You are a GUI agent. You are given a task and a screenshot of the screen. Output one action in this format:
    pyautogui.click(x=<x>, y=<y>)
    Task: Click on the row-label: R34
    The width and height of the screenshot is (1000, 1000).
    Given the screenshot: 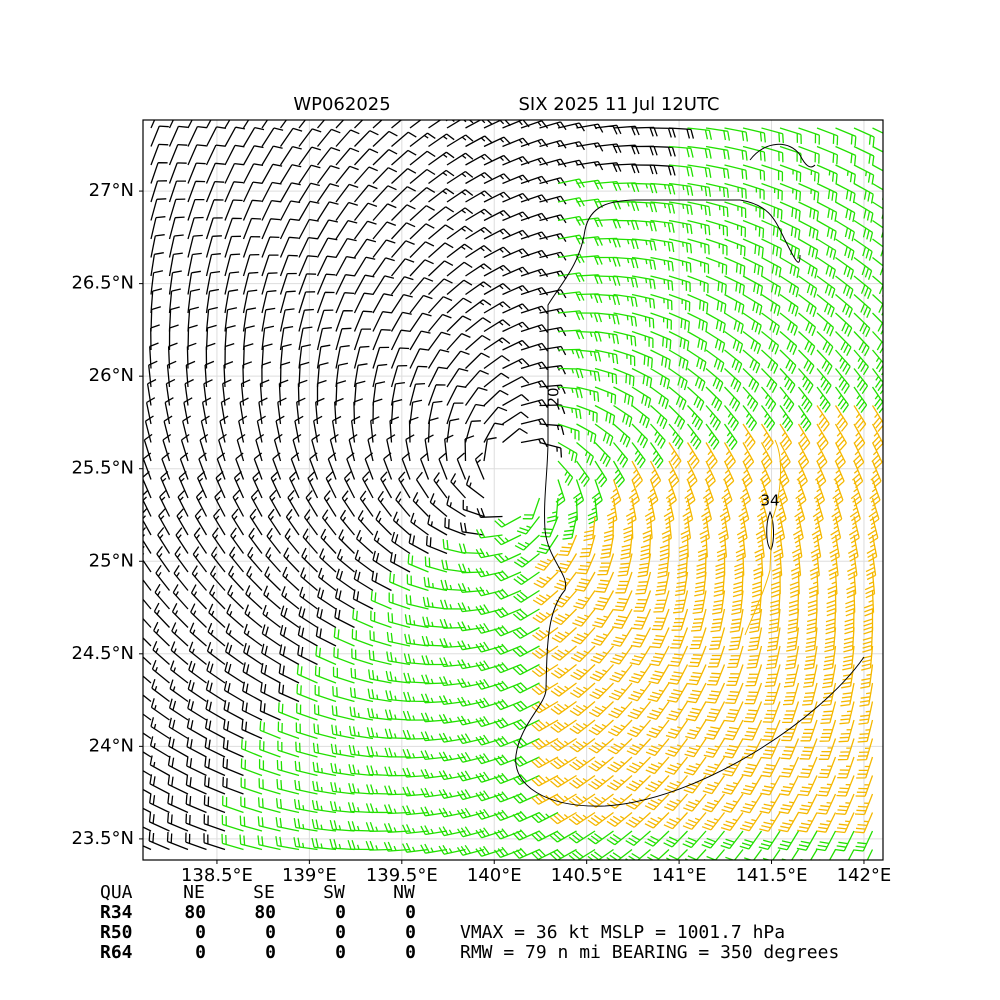 What is the action you would take?
    pyautogui.click(x=116, y=912)
    